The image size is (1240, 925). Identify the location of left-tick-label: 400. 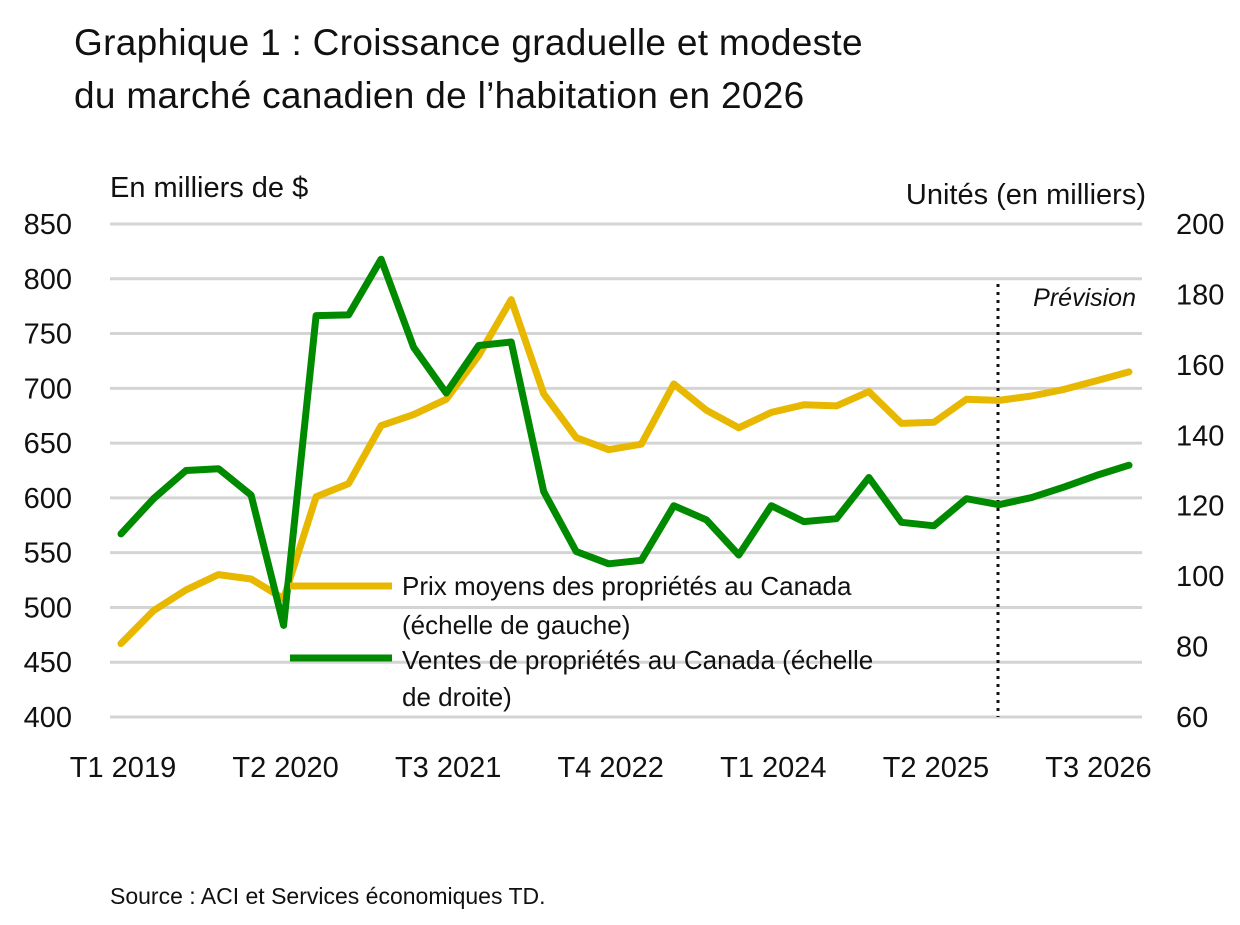
(48, 718).